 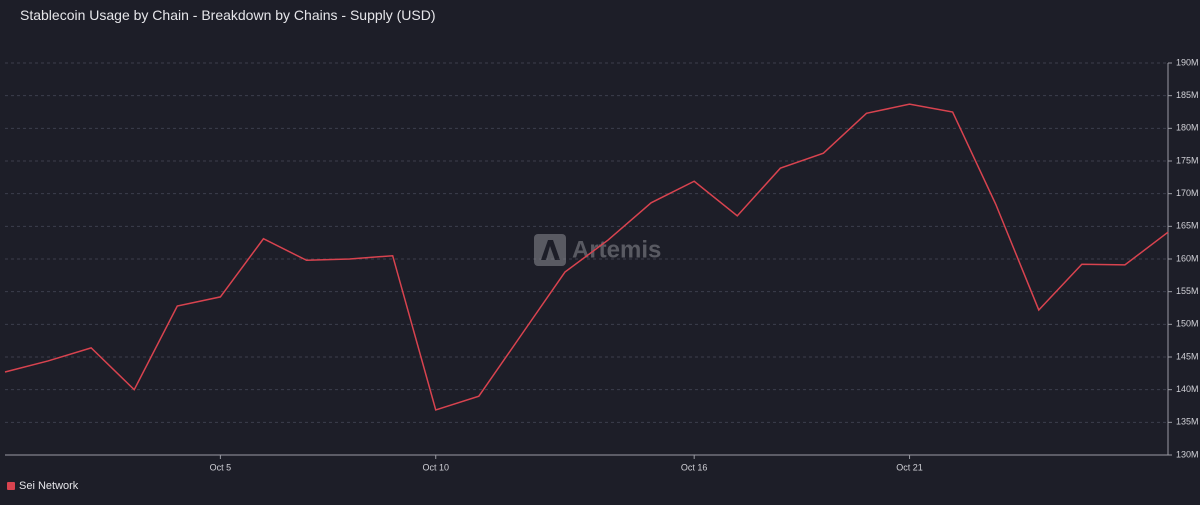 I want to click on watermark: Artemis, so click(x=597, y=250).